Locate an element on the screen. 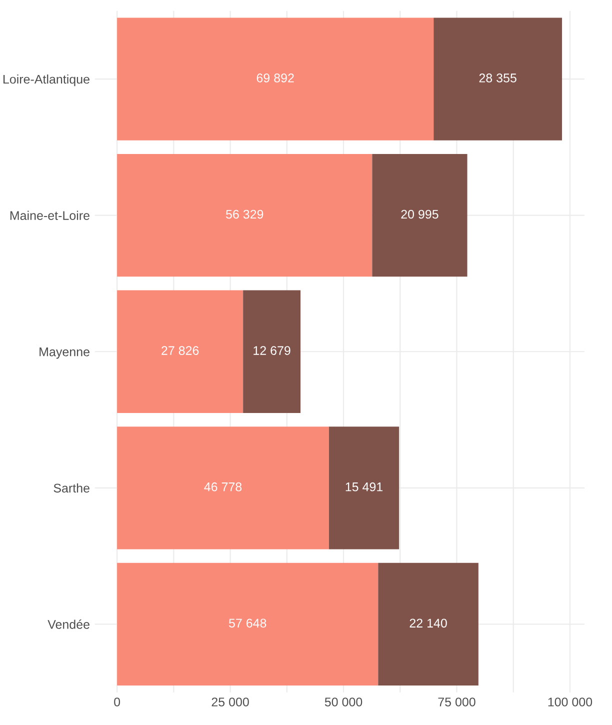  data-label: 22 140 is located at coordinates (428, 623).